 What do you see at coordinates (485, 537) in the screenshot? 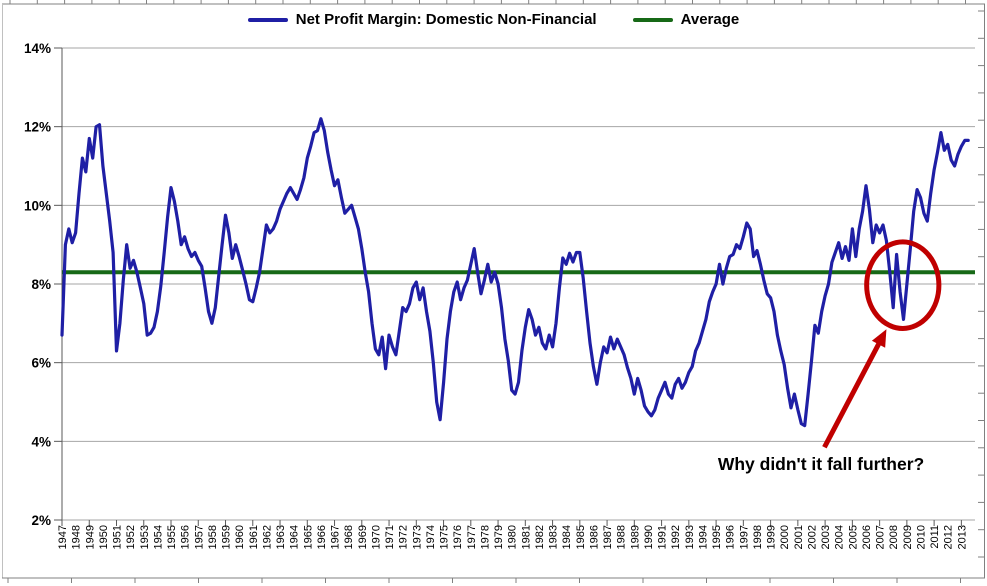
I see `year-label: 1978` at bounding box center [485, 537].